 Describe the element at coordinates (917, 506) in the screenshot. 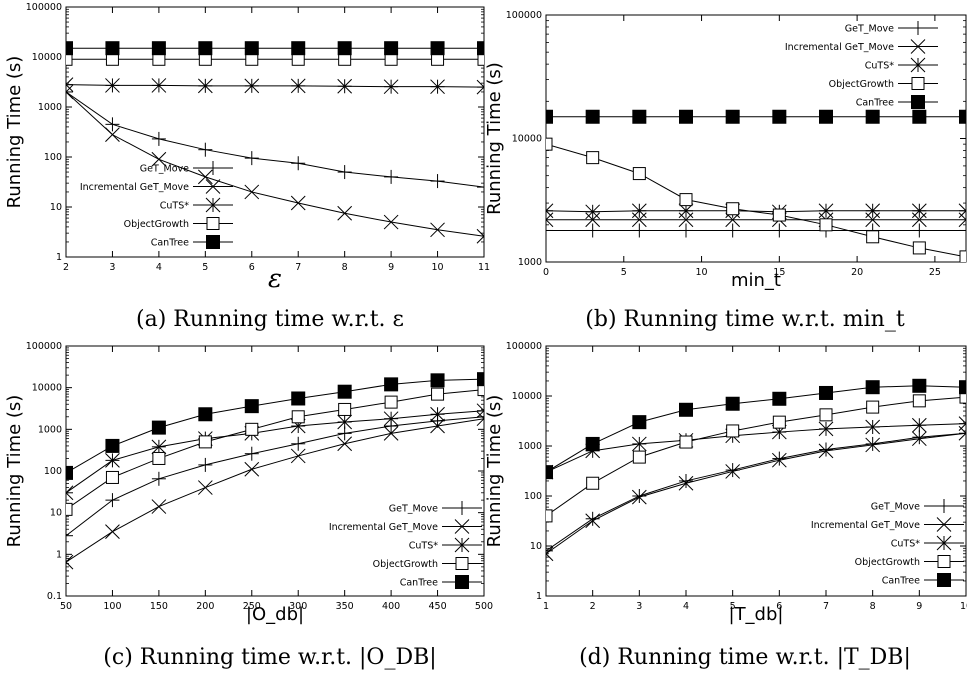

I see `legend-entry-get-move: GeT_Move` at that location.